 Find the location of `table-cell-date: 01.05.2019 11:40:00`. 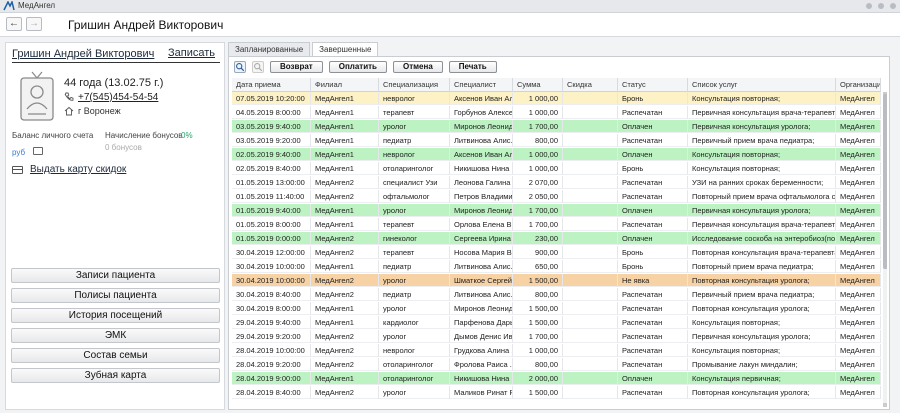

table-cell-date: 01.05.2019 11:40:00 is located at coordinates (271, 196).